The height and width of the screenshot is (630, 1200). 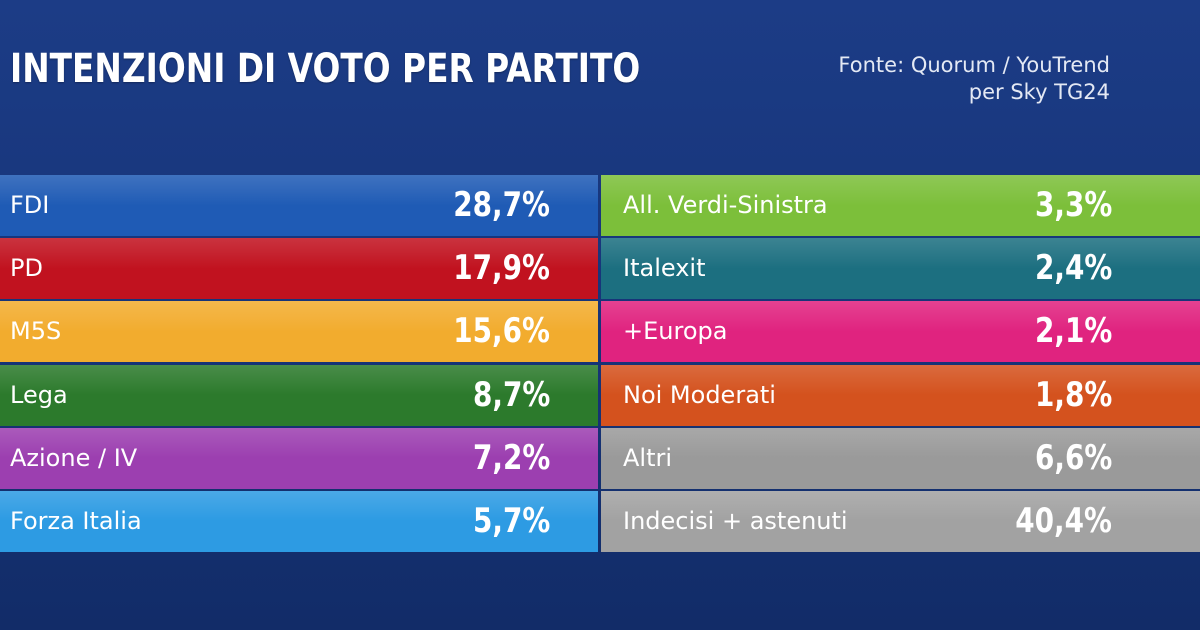 What do you see at coordinates (36, 331) in the screenshot?
I see `party-name: M5S` at bounding box center [36, 331].